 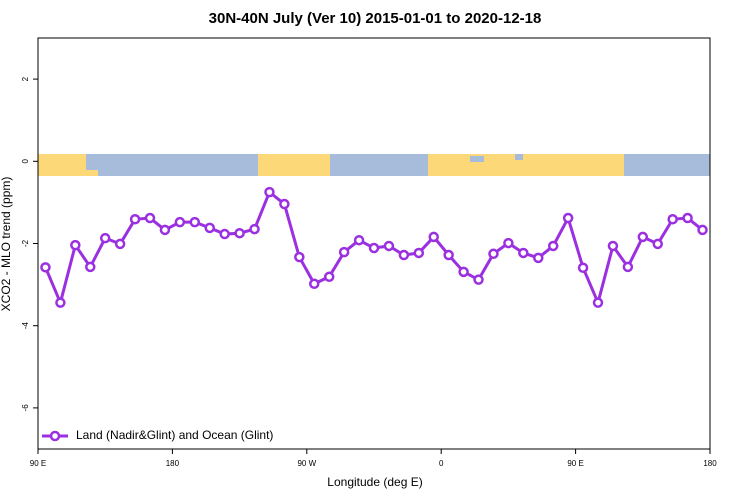 What do you see at coordinates (441, 463) in the screenshot?
I see `x-tick-label: 0` at bounding box center [441, 463].